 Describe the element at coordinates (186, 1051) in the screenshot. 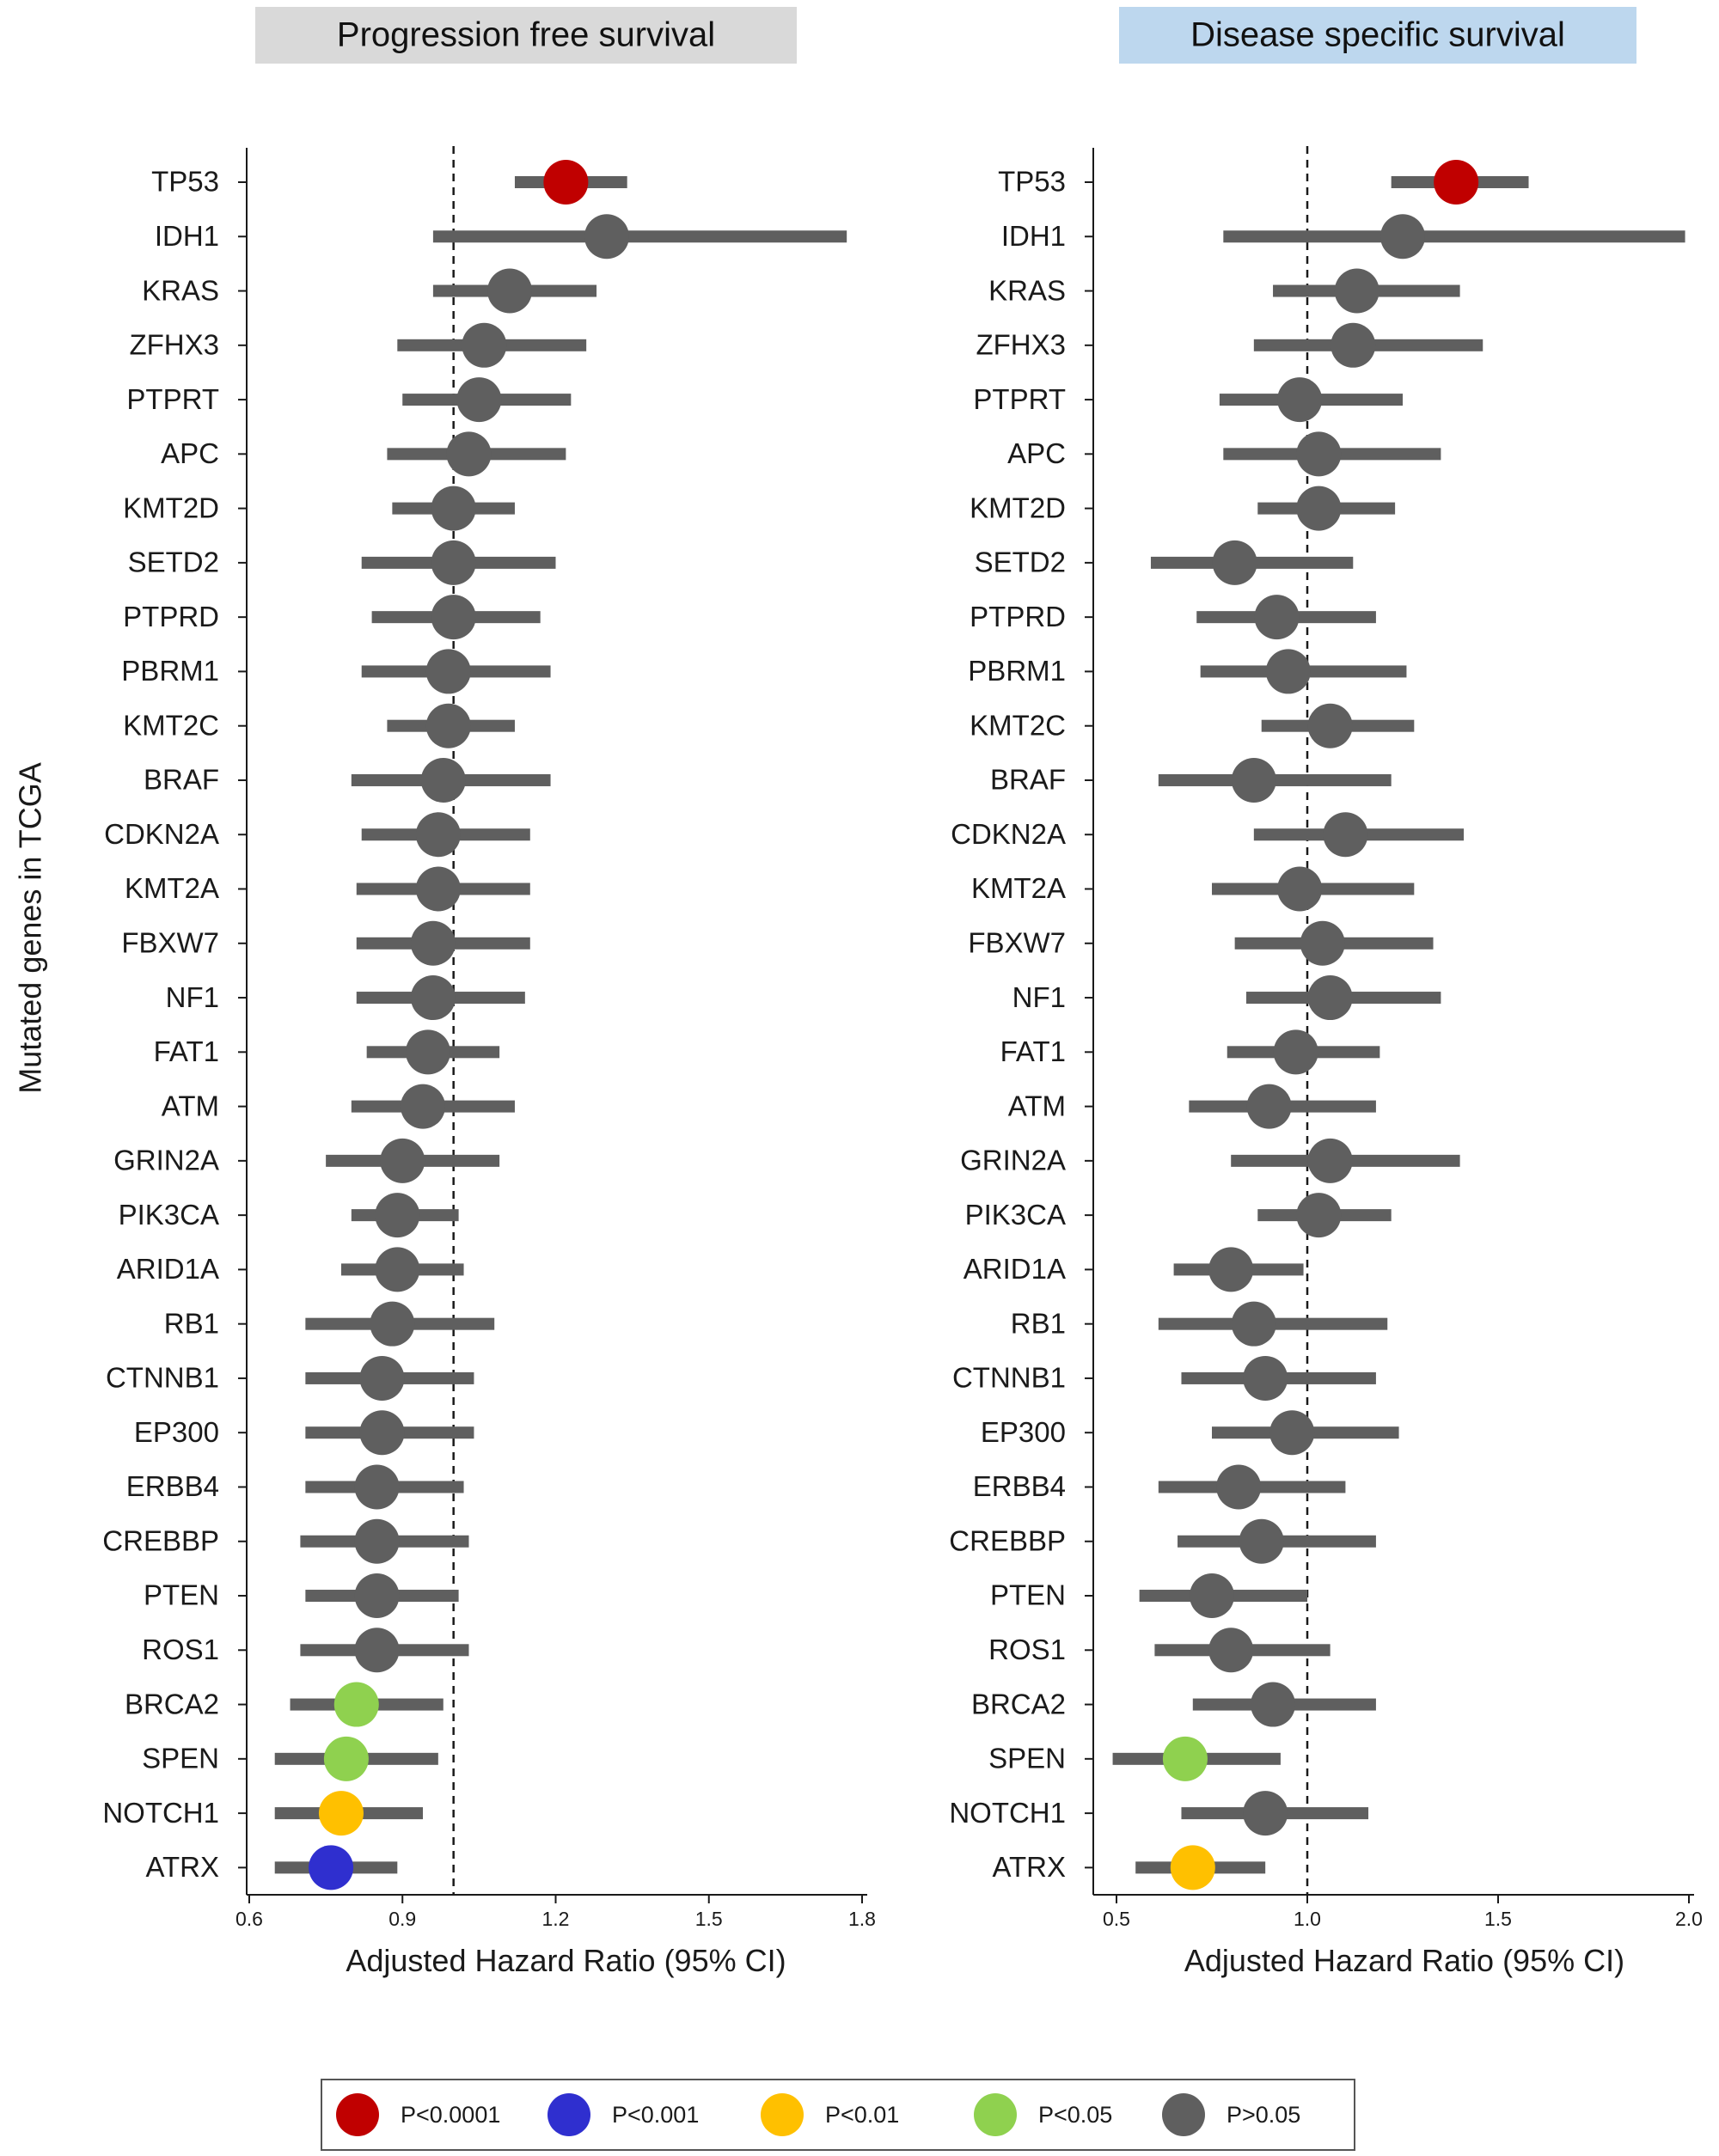

I see `gene-label: FAT1` at that location.